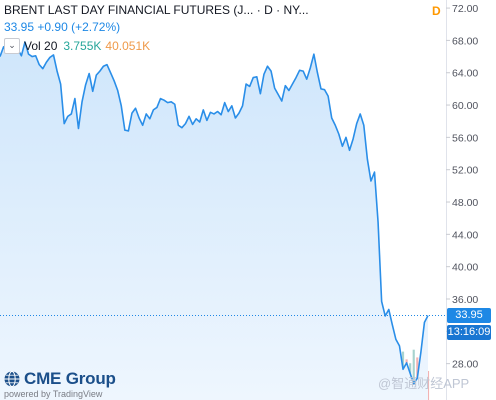 The height and width of the screenshot is (400, 496). Describe the element at coordinates (19, 27) in the screenshot. I see `last-price: 33.95` at that location.